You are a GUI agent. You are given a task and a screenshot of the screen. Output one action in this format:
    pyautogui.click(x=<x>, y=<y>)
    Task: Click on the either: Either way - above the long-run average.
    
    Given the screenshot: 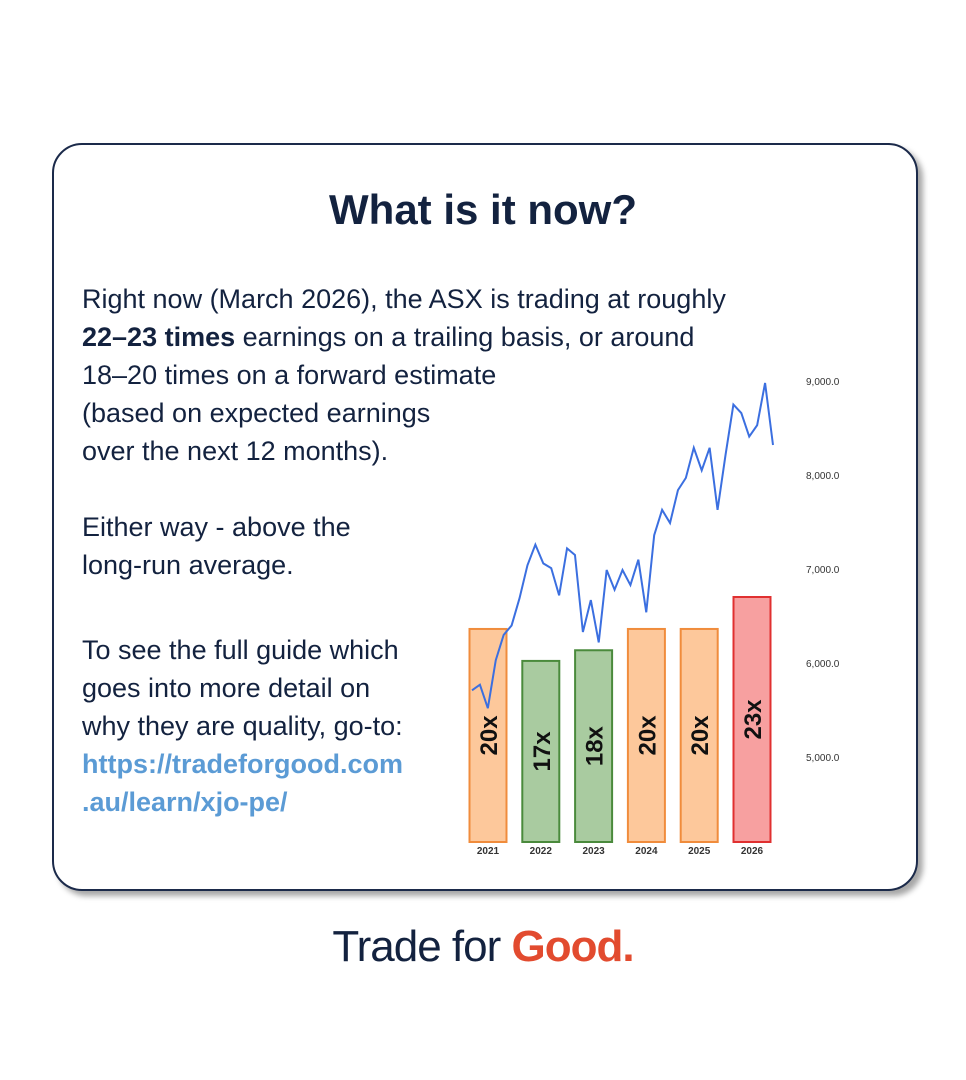 What is the action you would take?
    pyautogui.click(x=216, y=546)
    